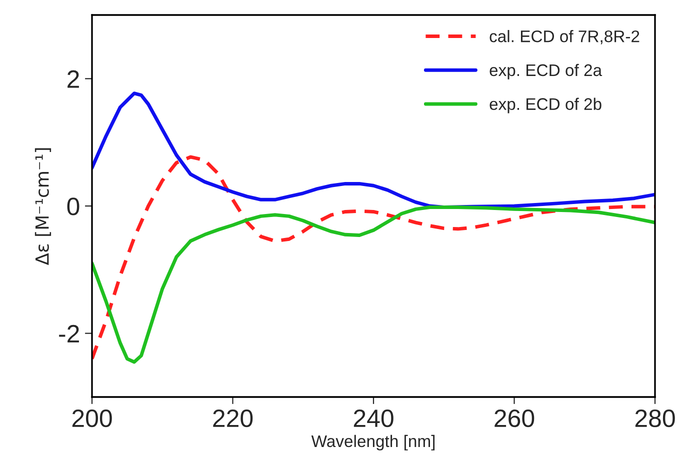 This screenshot has width=694, height=474. I want to click on legend-label: cal. ECD of 7R,8R-2, so click(565, 37).